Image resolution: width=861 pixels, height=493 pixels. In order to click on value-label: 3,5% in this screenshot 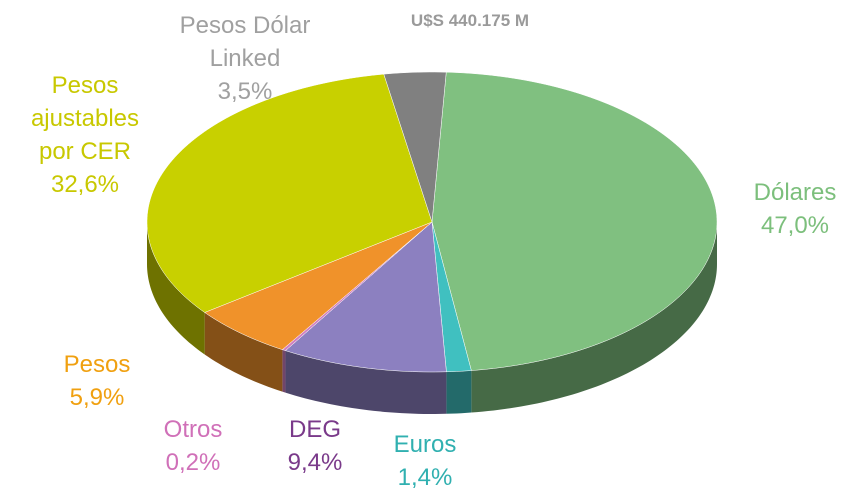, I will do `click(245, 91)`.